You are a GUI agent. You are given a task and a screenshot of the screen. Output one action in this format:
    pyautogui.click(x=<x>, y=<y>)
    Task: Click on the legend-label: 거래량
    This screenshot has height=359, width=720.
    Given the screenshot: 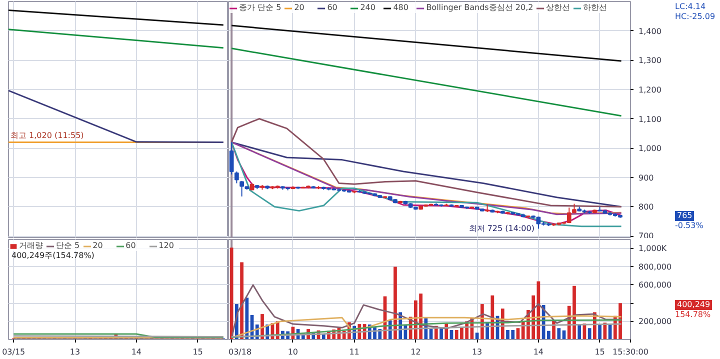 What is the action you would take?
    pyautogui.click(x=31, y=245)
    